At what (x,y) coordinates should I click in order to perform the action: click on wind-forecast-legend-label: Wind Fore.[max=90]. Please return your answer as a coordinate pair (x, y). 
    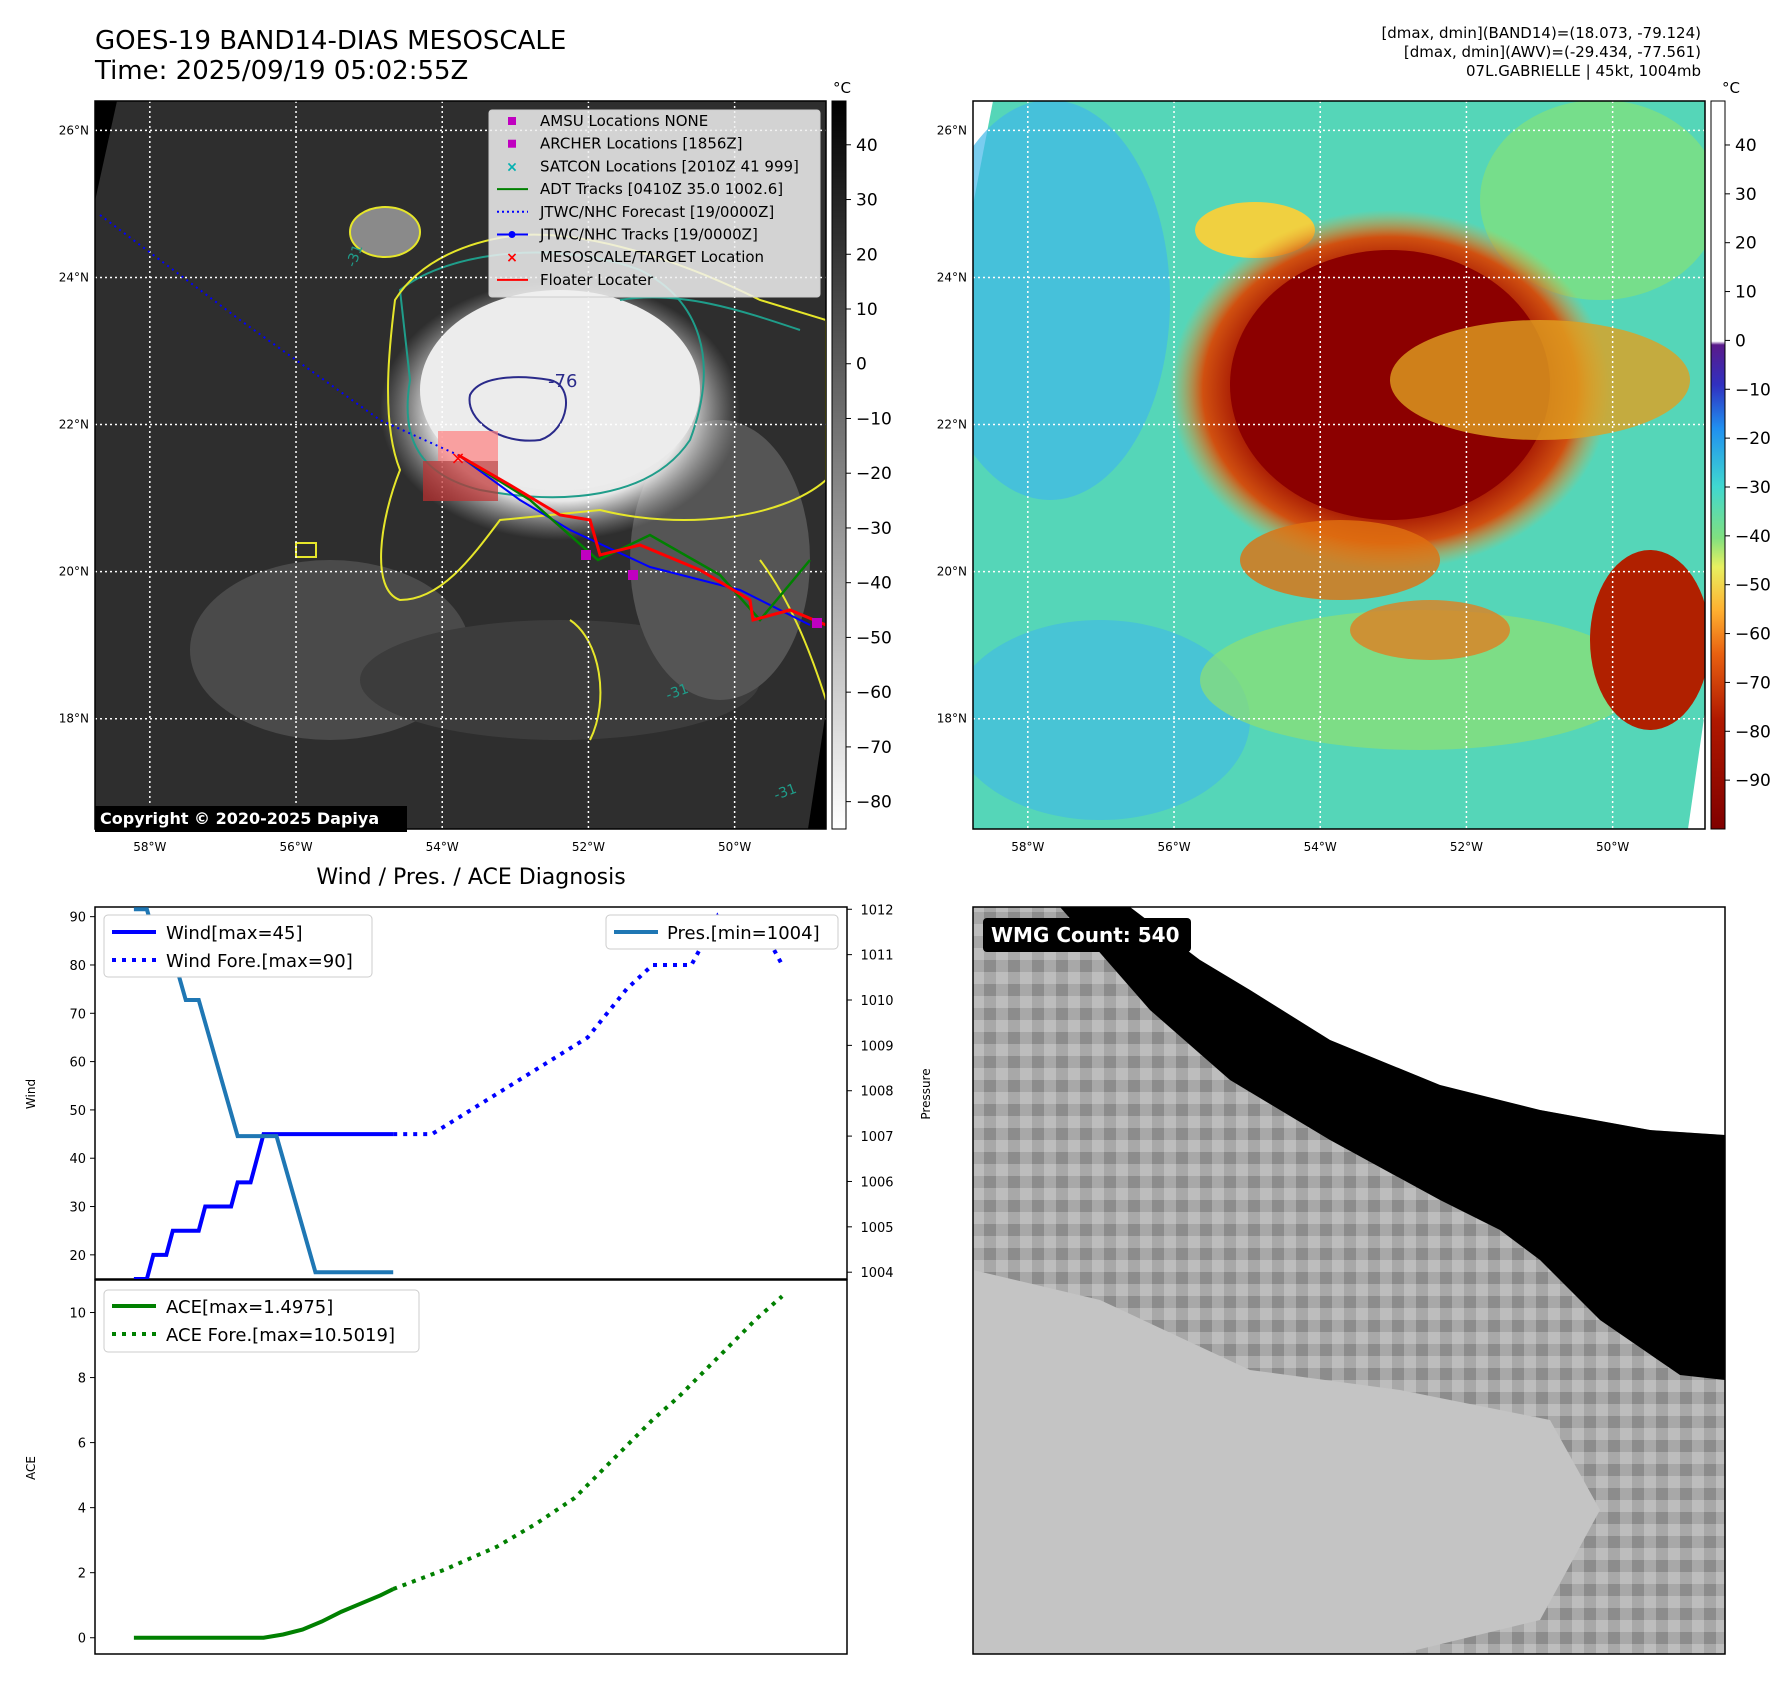
    Looking at the image, I should click on (259, 961).